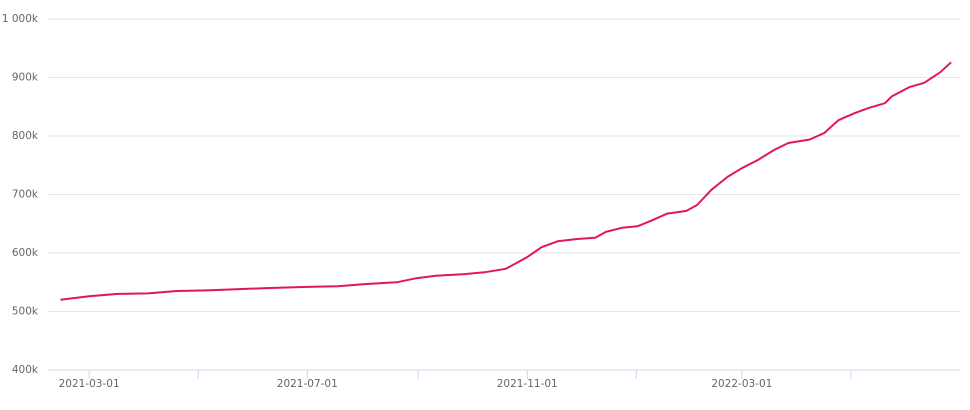 The height and width of the screenshot is (410, 970). Describe the element at coordinates (89, 384) in the screenshot. I see `x-tick-label: 2021-03-01` at that location.